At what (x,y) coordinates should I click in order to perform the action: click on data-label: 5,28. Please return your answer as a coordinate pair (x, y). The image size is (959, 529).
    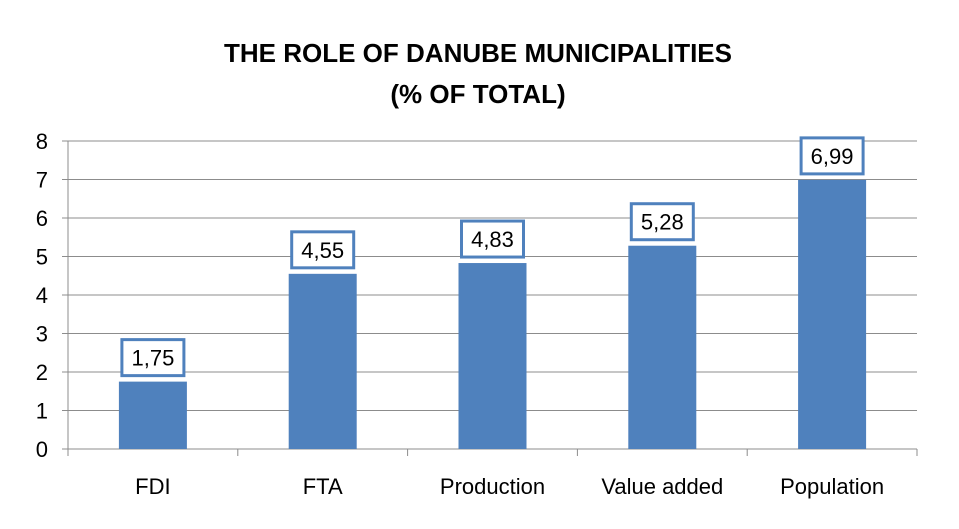
    Looking at the image, I should click on (662, 222).